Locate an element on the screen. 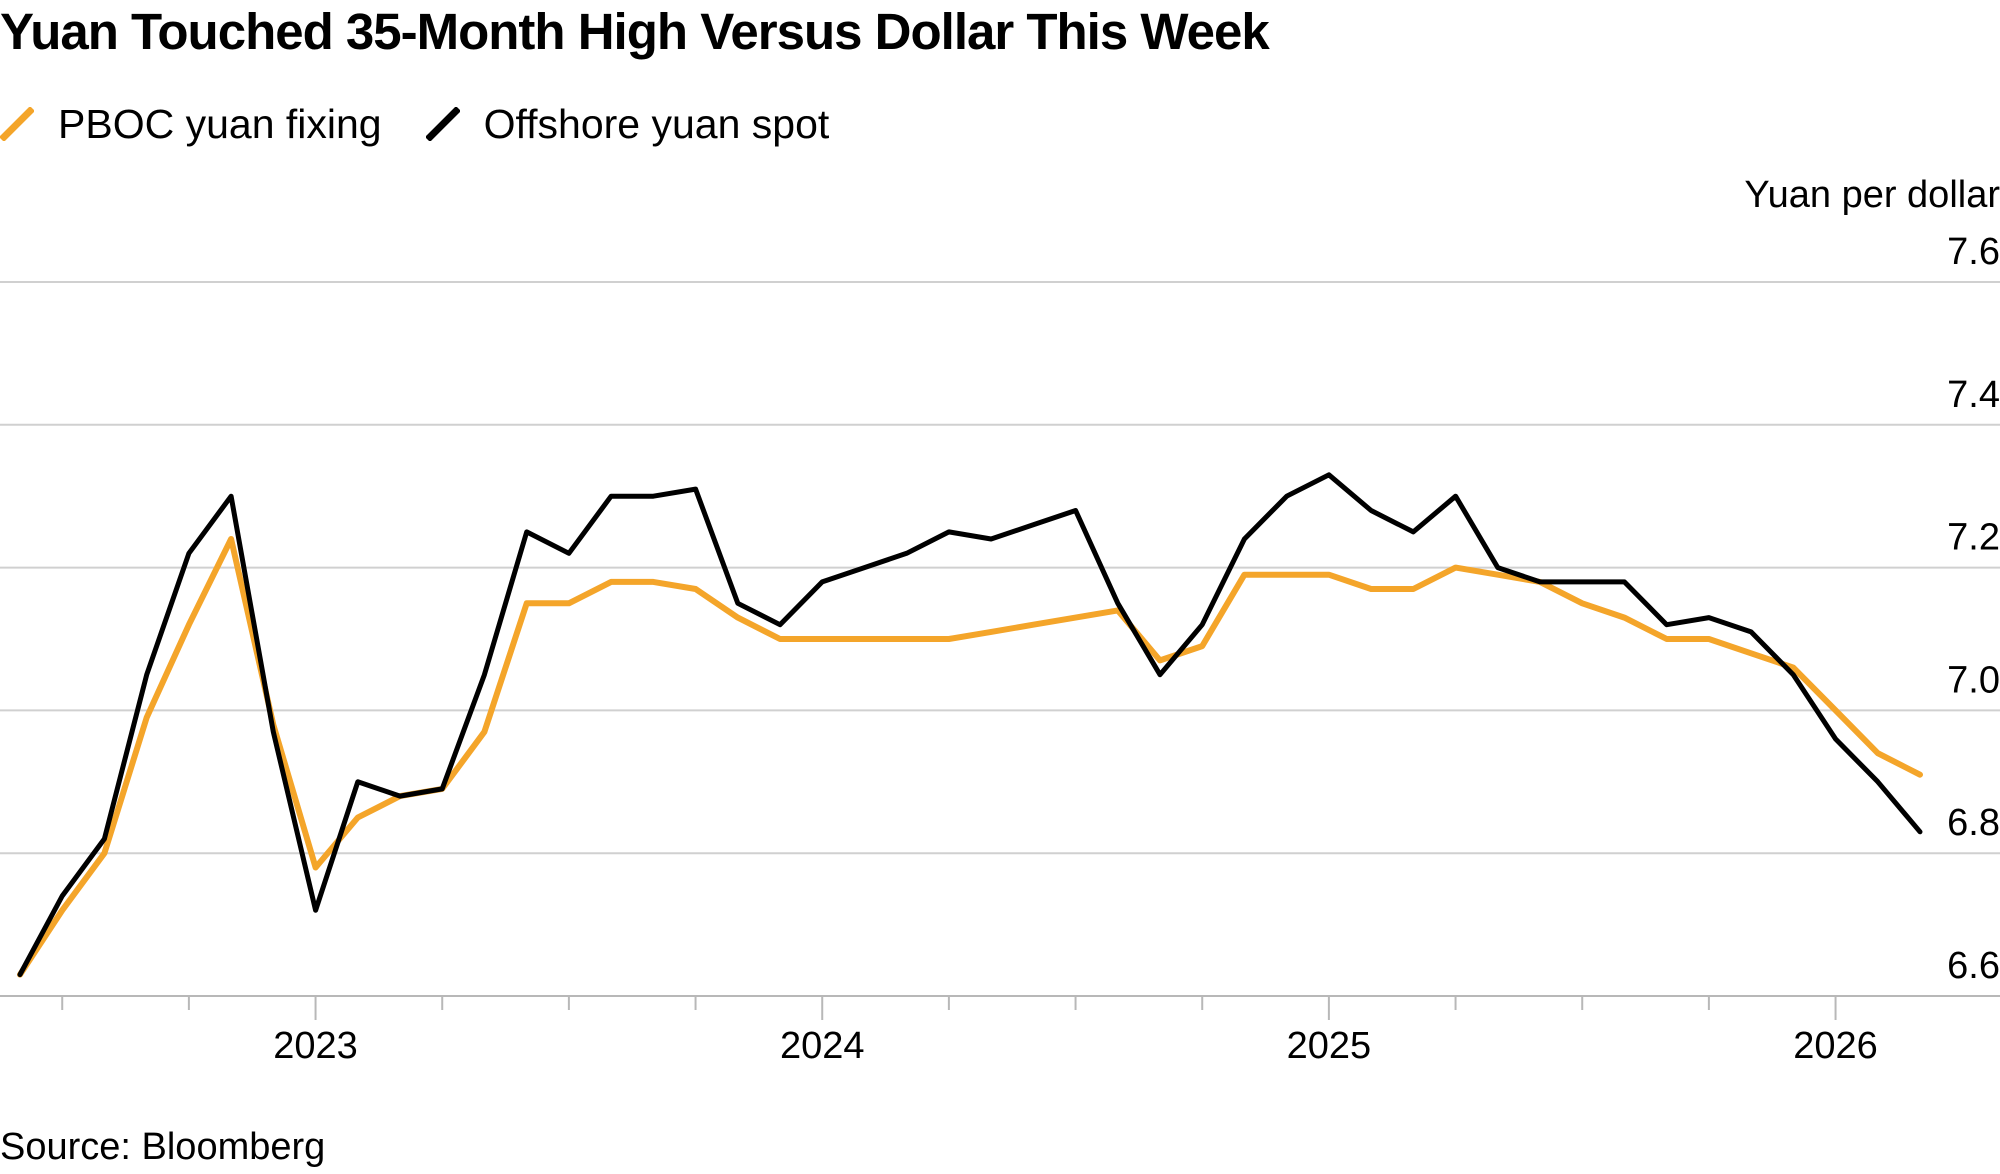 The height and width of the screenshot is (1174, 2000). y-tick-label: 7.4 is located at coordinates (1973, 395).